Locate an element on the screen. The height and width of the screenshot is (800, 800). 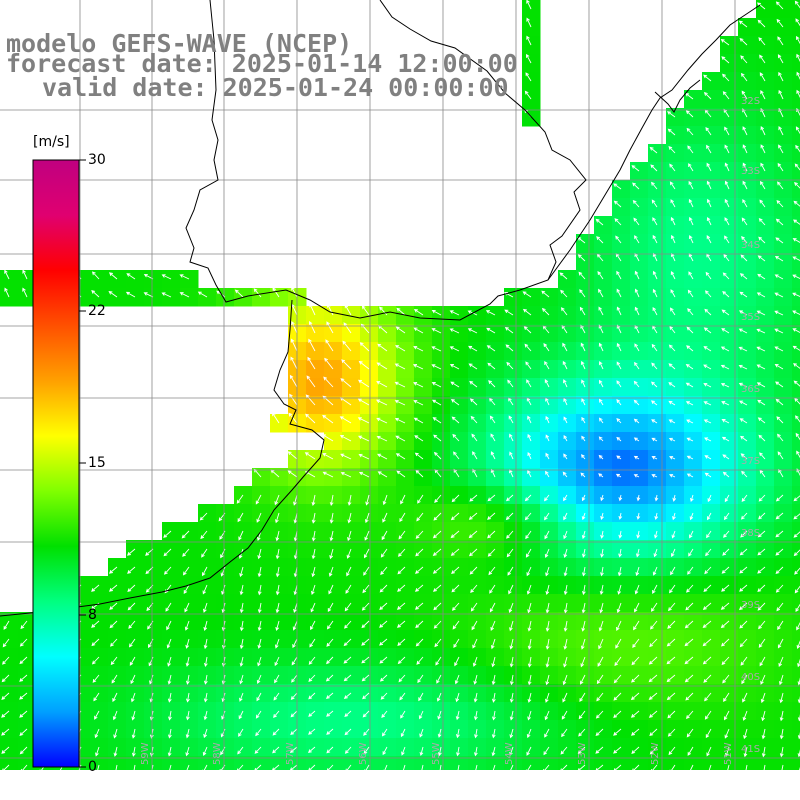
lon-label: 53W is located at coordinates (582, 753).